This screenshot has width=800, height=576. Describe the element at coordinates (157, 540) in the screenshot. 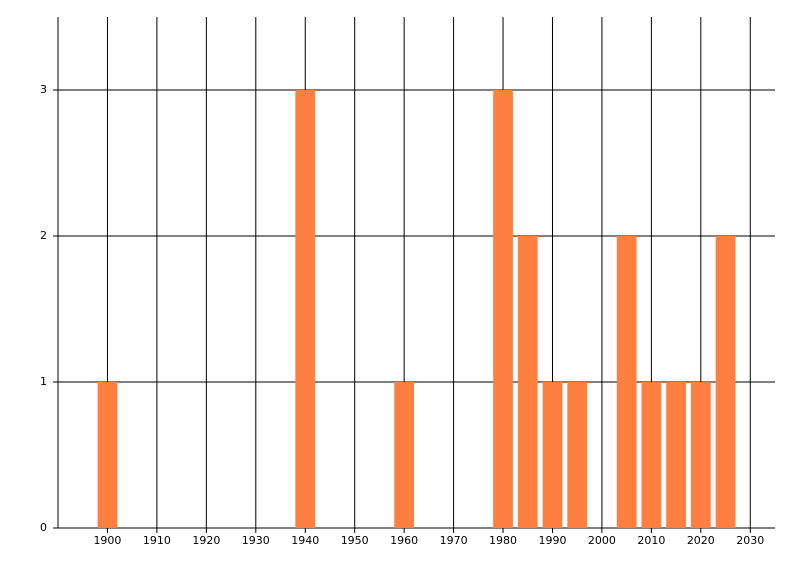

I see `x-tick-label: 1910` at that location.